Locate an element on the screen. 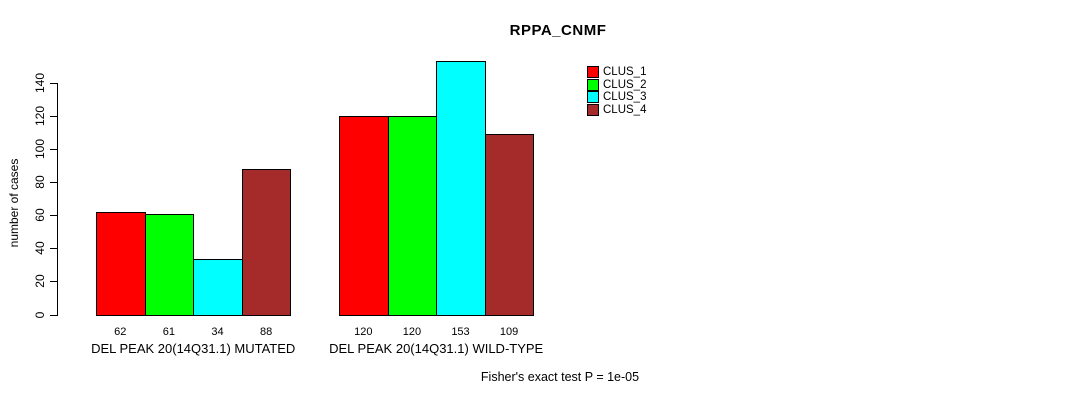 The height and width of the screenshot is (400, 1090). bar-value-label: 34 is located at coordinates (217, 332).